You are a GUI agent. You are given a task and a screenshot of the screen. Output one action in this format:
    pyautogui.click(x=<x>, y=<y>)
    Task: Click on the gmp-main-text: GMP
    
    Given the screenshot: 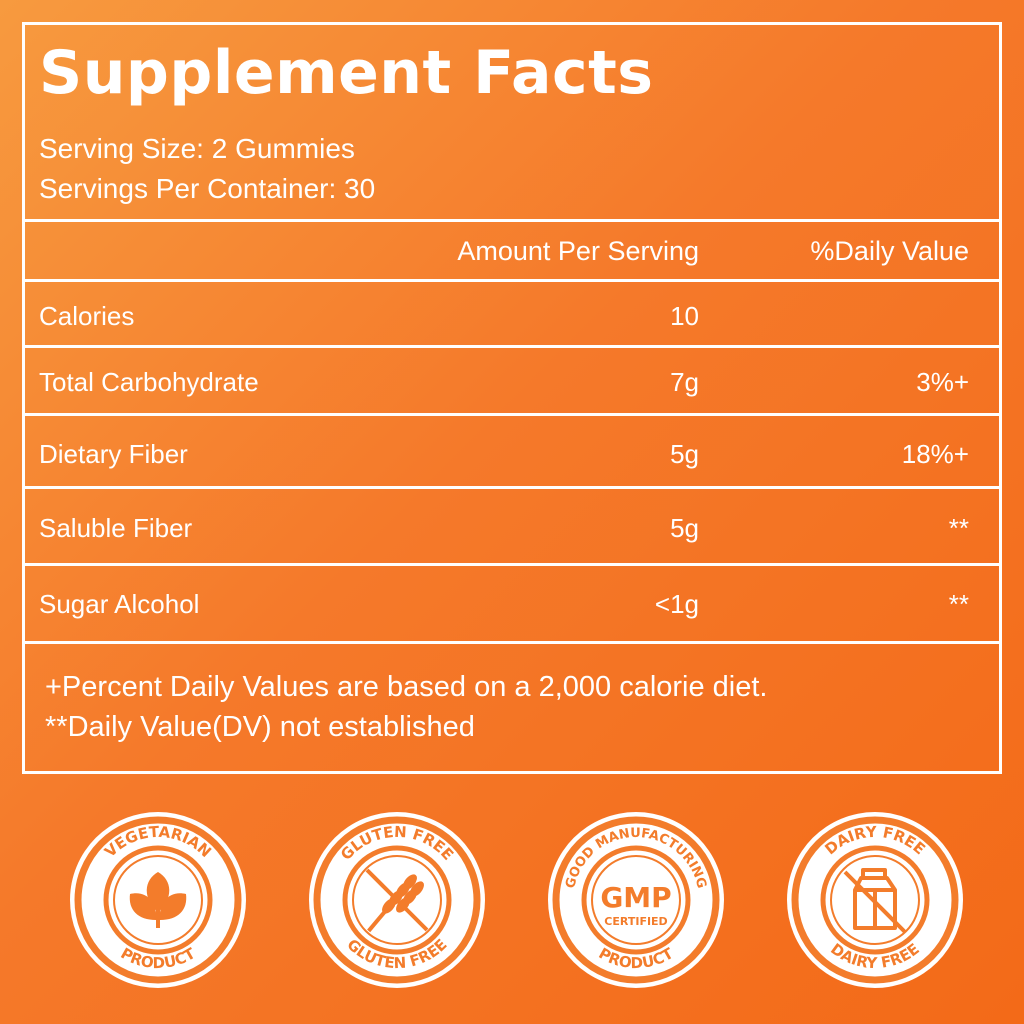 What is the action you would take?
    pyautogui.click(x=635, y=897)
    